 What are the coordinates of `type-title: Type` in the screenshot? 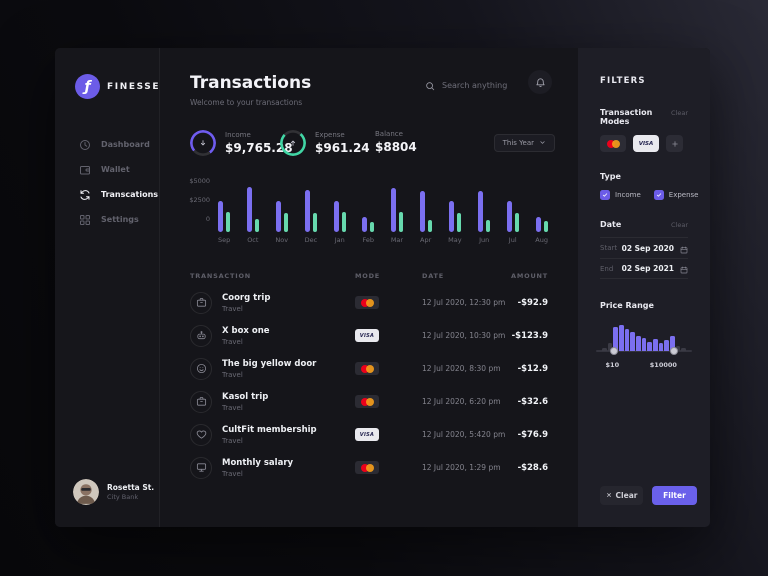 It's located at (610, 176).